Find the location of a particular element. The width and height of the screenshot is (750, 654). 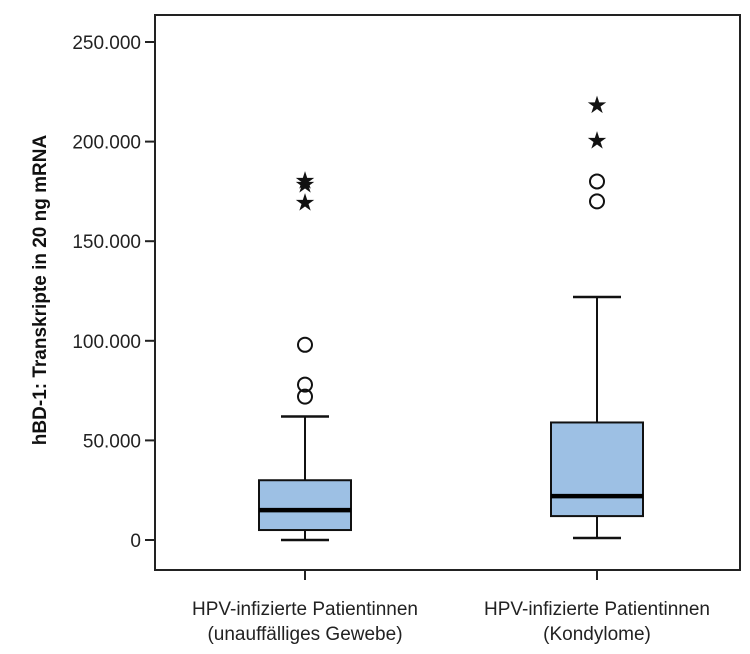

y-tick-label: 200.000 is located at coordinates (106, 143).